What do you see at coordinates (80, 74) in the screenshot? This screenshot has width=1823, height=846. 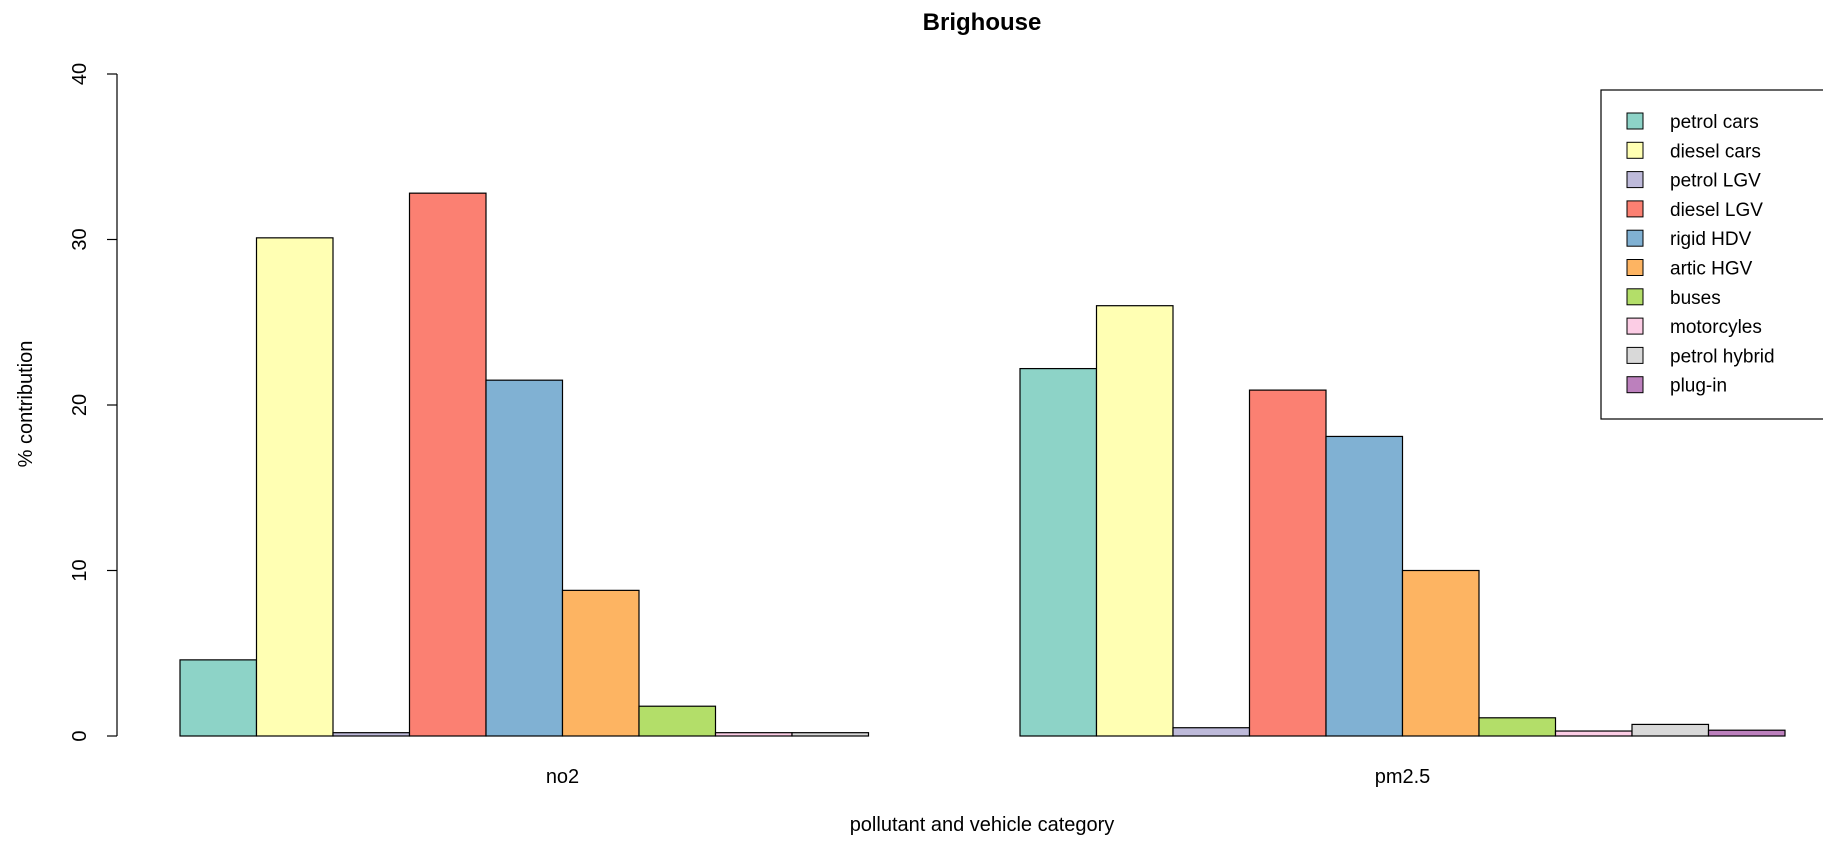 I see `y-tick-label: 40` at bounding box center [80, 74].